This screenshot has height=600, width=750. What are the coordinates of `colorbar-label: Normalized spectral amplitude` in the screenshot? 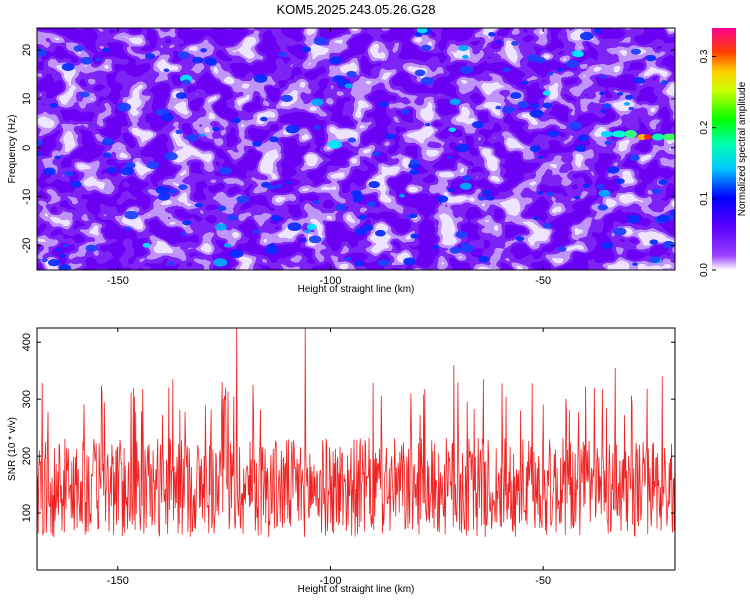 It's located at (742, 148).